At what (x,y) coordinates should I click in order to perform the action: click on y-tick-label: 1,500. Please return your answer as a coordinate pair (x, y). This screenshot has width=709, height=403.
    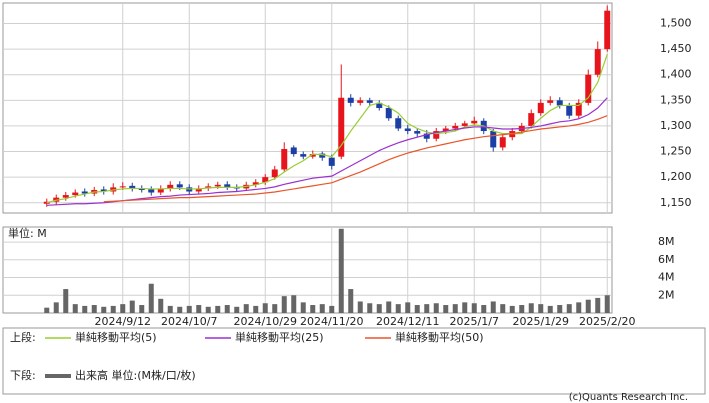
    Looking at the image, I should click on (676, 22).